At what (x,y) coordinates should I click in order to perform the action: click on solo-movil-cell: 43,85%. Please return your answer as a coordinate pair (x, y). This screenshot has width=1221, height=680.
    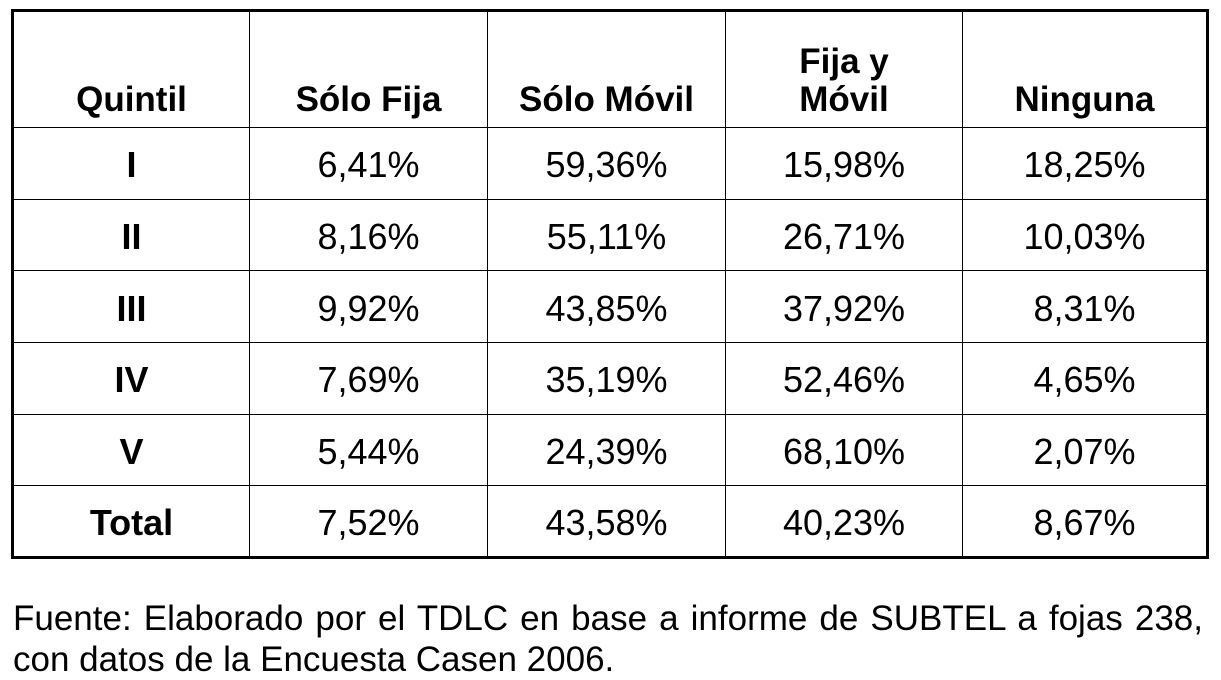
    Looking at the image, I should click on (606, 306).